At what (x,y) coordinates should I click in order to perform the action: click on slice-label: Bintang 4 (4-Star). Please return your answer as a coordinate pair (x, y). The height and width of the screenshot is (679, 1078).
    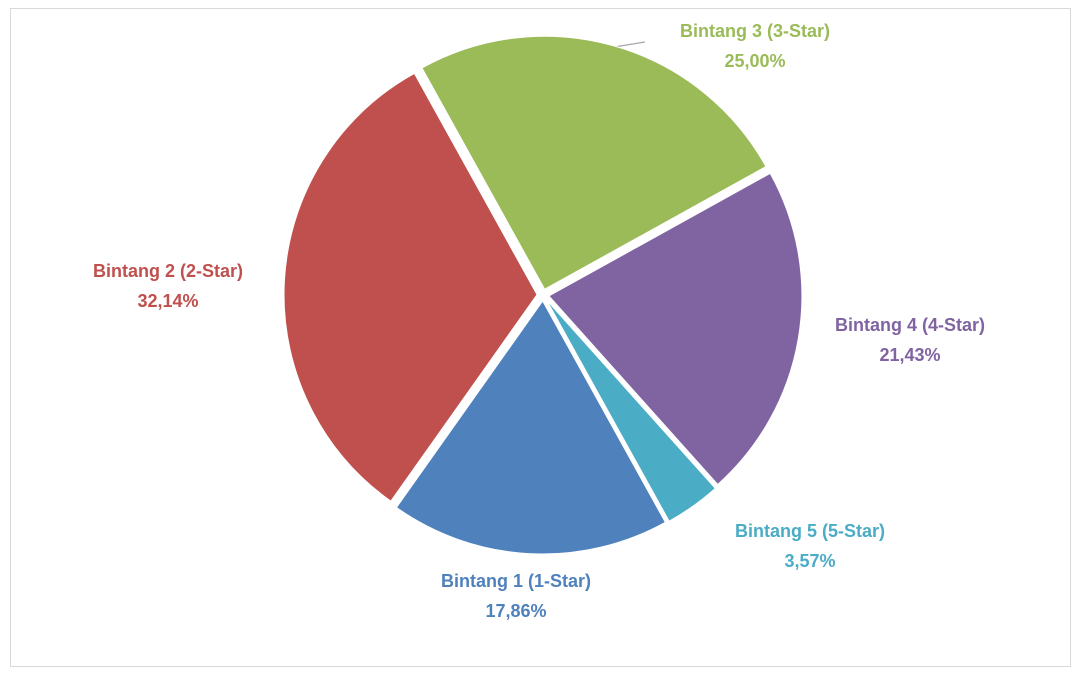
    Looking at the image, I should click on (910, 325).